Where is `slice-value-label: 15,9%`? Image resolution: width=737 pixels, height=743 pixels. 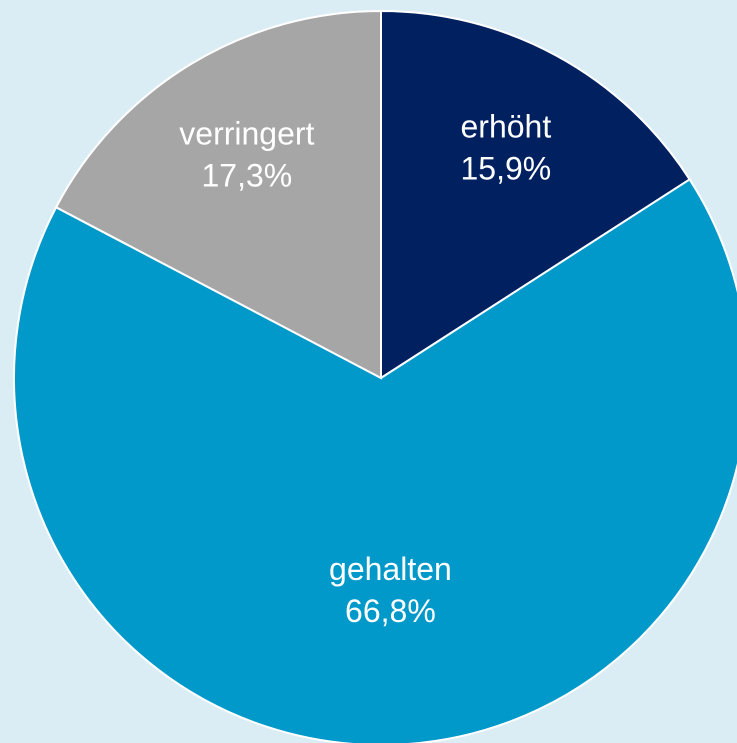
slice-value-label: 15,9% is located at coordinates (505, 169).